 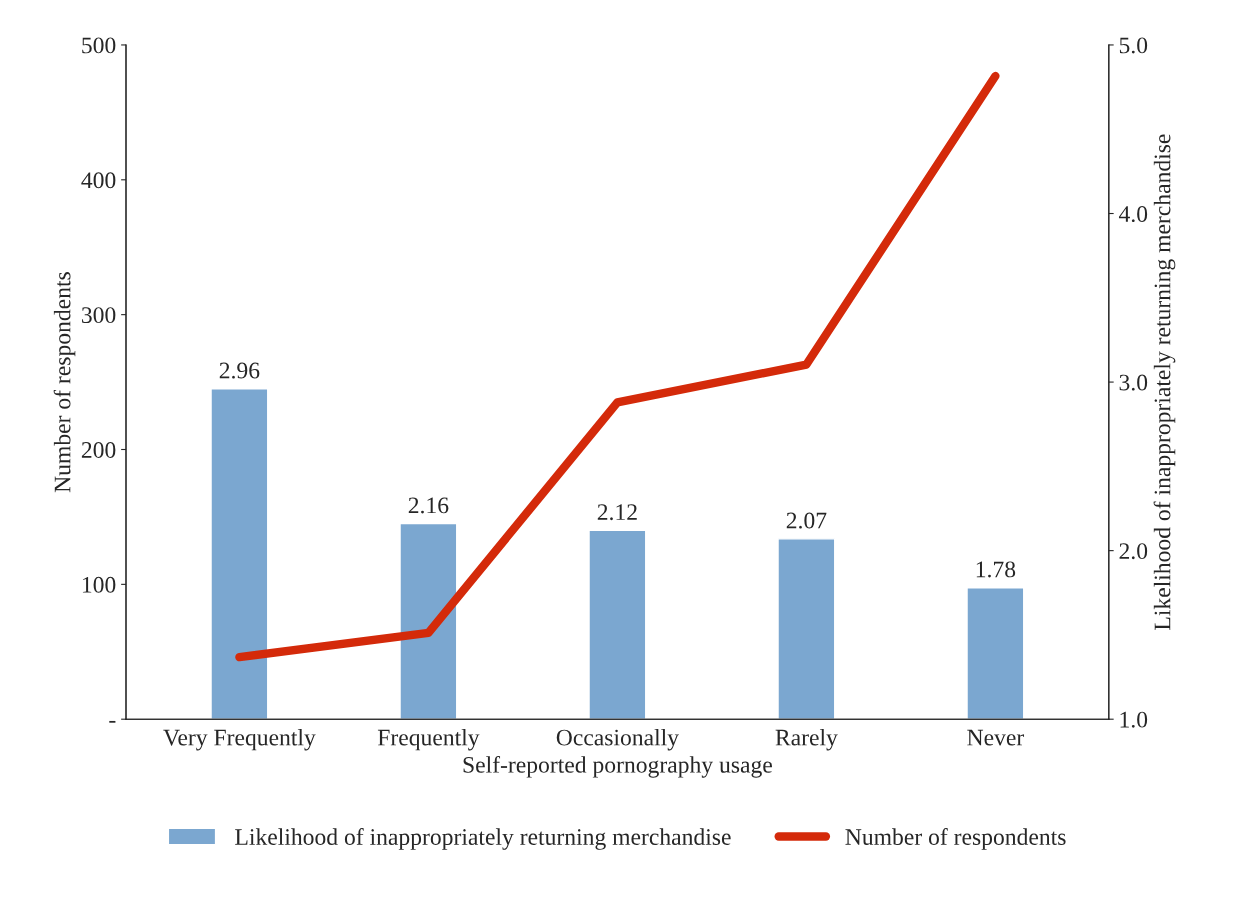 What do you see at coordinates (955, 839) in the screenshot?
I see `legend-label: Number of respondents` at bounding box center [955, 839].